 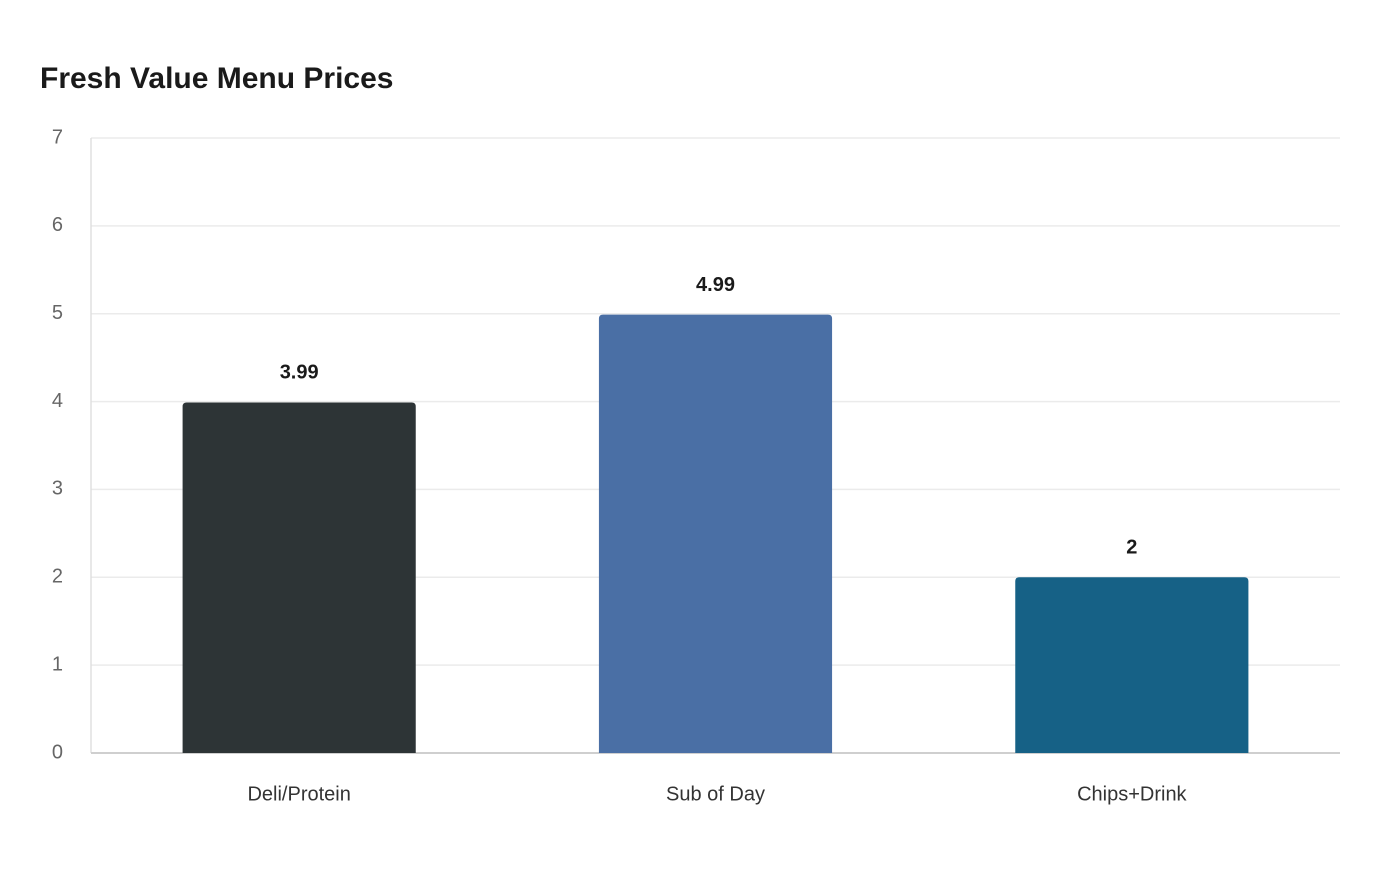 I want to click on x-tick-label: Chips+Drink, so click(x=1132, y=794).